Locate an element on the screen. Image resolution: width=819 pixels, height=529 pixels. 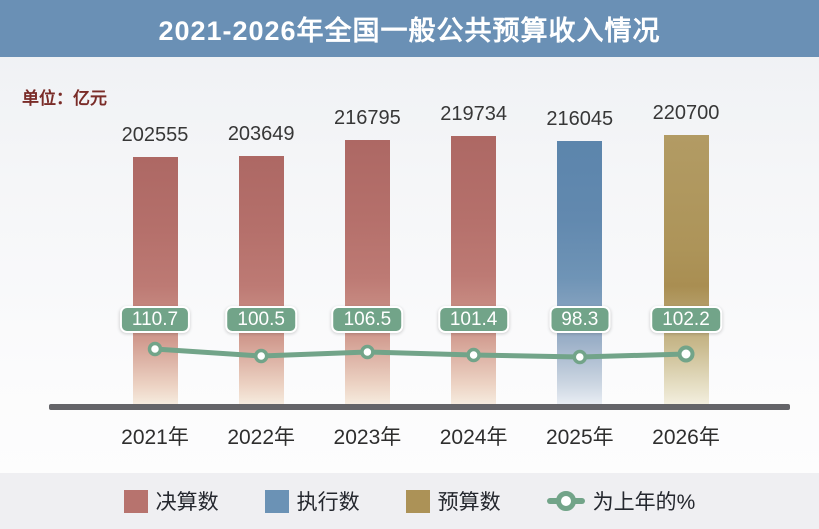
x-axis-label: 2022年 is located at coordinates (261, 437).